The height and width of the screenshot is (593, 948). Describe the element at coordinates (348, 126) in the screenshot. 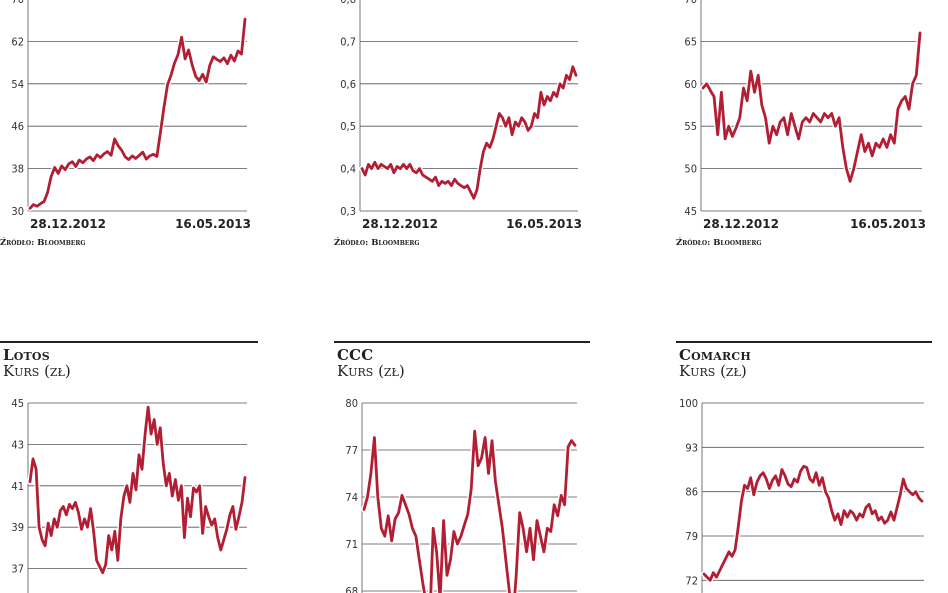

I see `y-tick-label: 0,5` at that location.